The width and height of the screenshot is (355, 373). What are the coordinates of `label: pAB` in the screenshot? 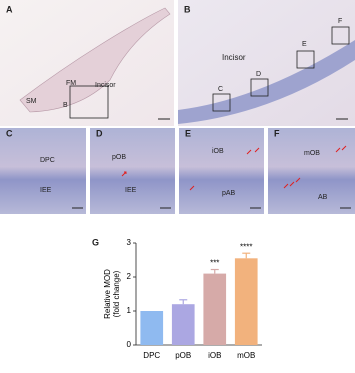 It's located at (229, 193).